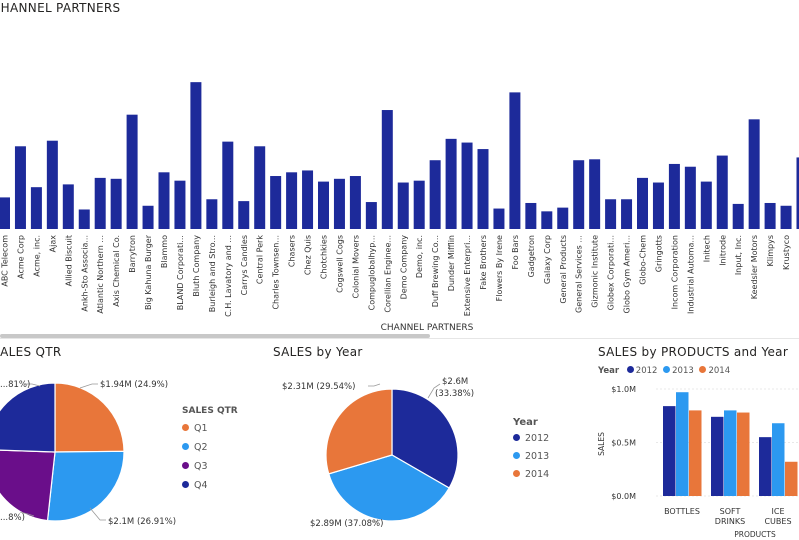  I want to click on grouped-bar-2-2012, so click(765, 466).